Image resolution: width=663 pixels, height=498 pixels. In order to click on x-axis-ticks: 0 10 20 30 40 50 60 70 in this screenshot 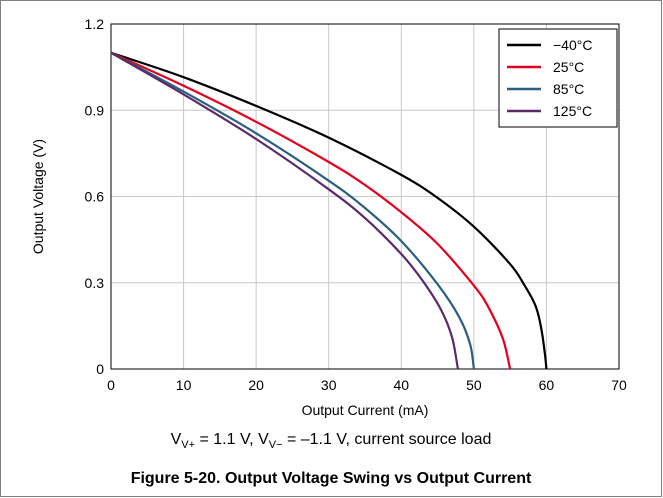, I will do `click(367, 385)`.